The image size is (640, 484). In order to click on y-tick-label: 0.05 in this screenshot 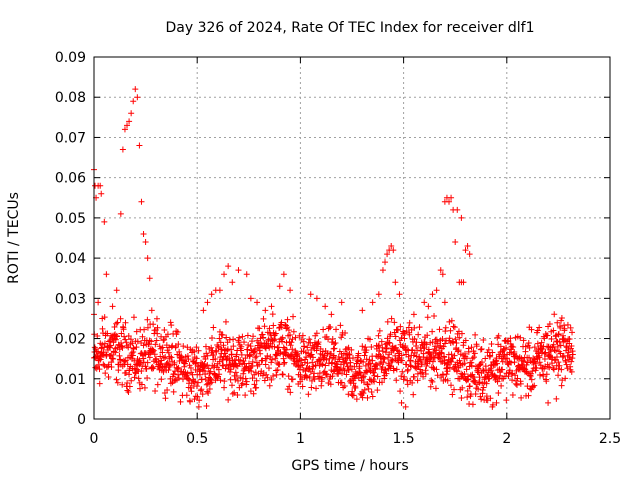, I will do `click(70, 219)`.